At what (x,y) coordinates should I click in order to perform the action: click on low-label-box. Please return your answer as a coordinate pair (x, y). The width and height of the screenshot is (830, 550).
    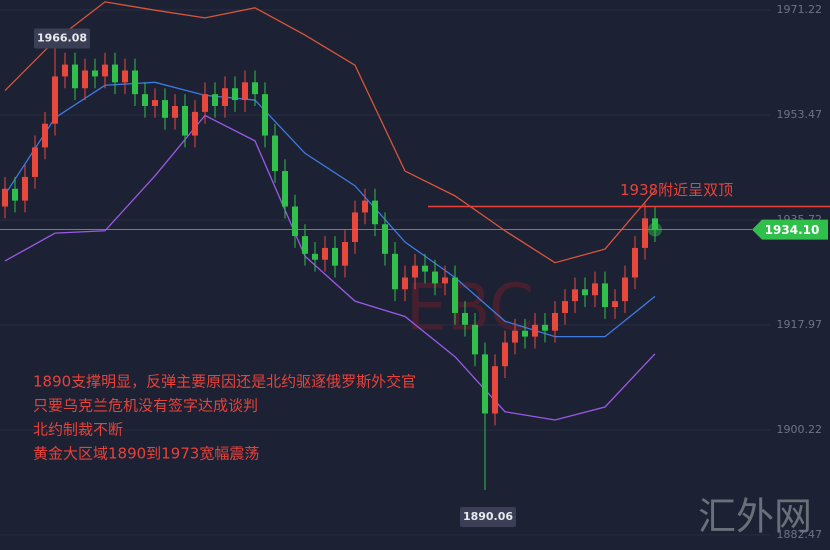
    Looking at the image, I should click on (488, 517).